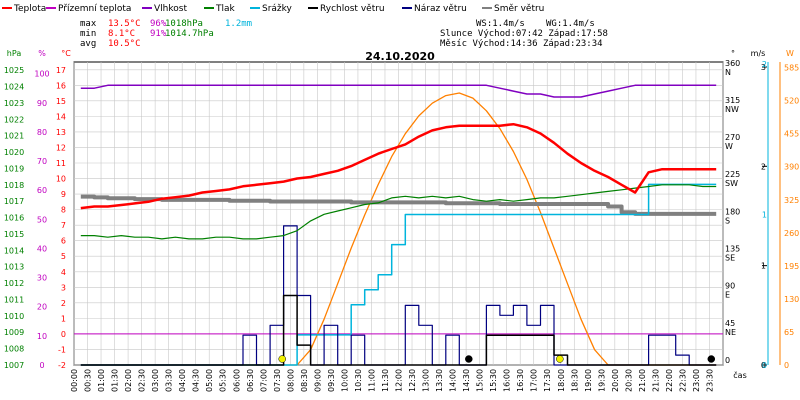  Describe the element at coordinates (14, 53) in the screenshot. I see `axis-label-hpa: hPa` at that location.